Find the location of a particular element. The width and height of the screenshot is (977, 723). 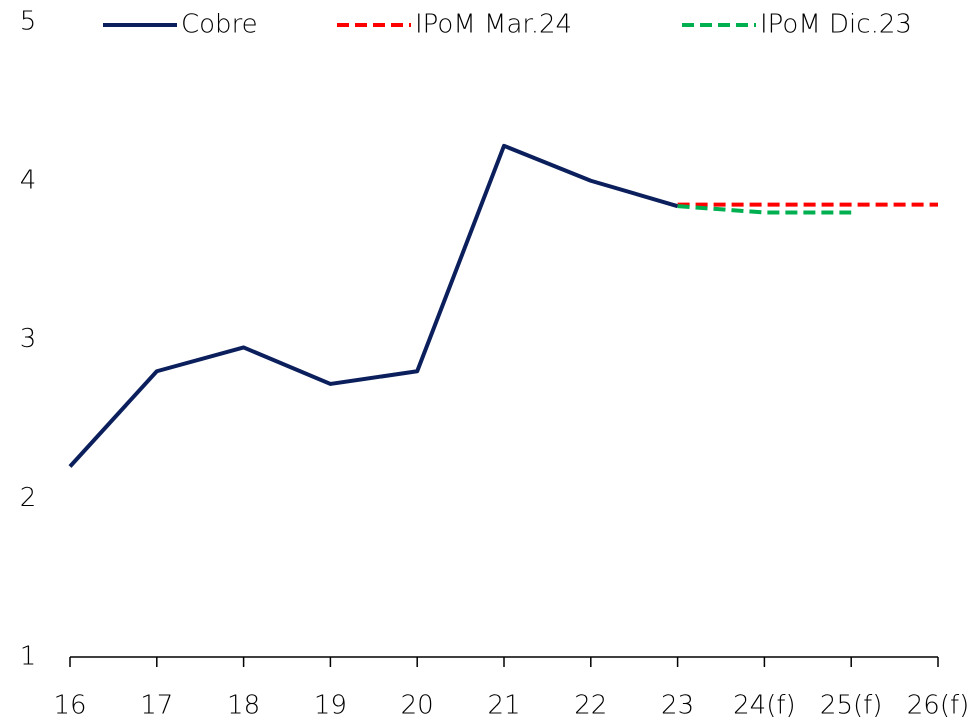

x-tick-label: 20 is located at coordinates (417, 706).